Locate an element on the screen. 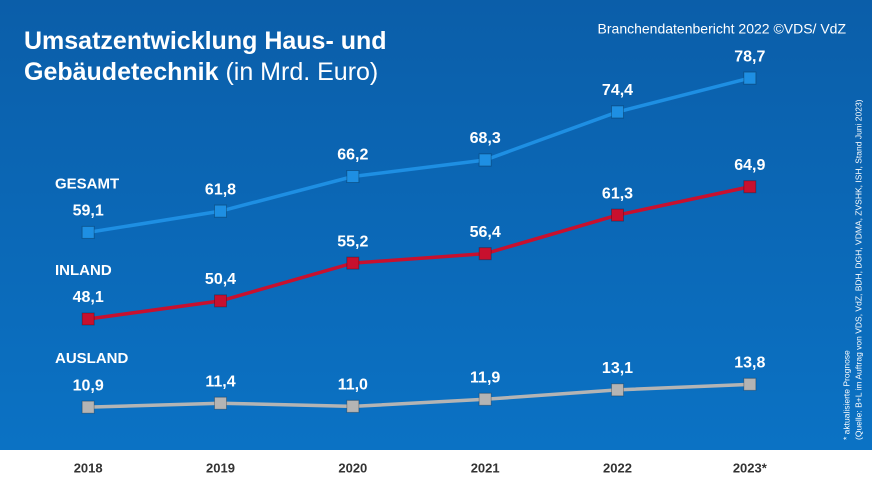  footer-band is located at coordinates (436, 470).